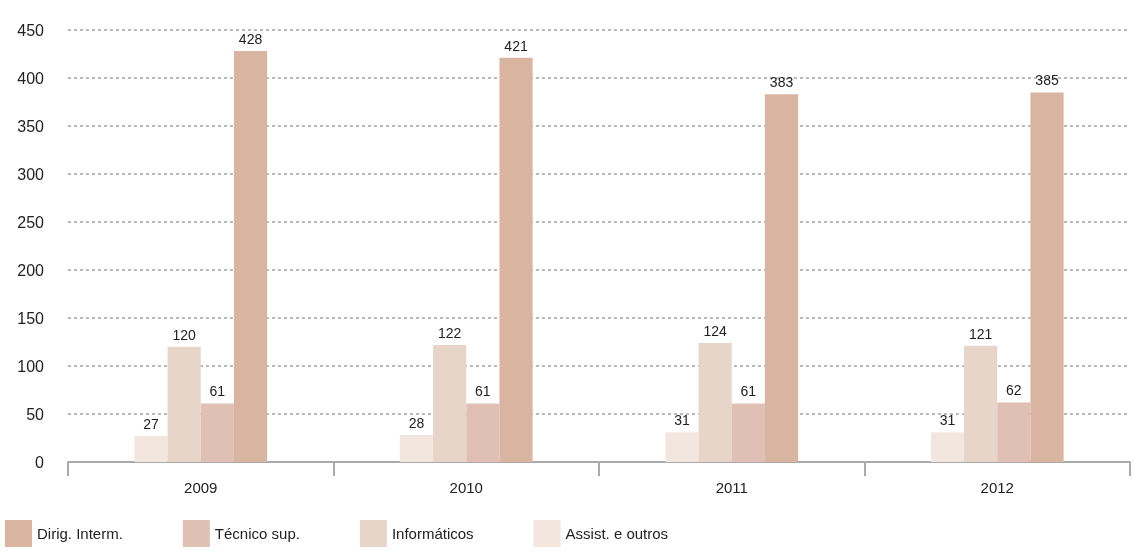 This screenshot has width=1135, height=554. What do you see at coordinates (31, 30) in the screenshot?
I see `y-tick-label: 450` at bounding box center [31, 30].